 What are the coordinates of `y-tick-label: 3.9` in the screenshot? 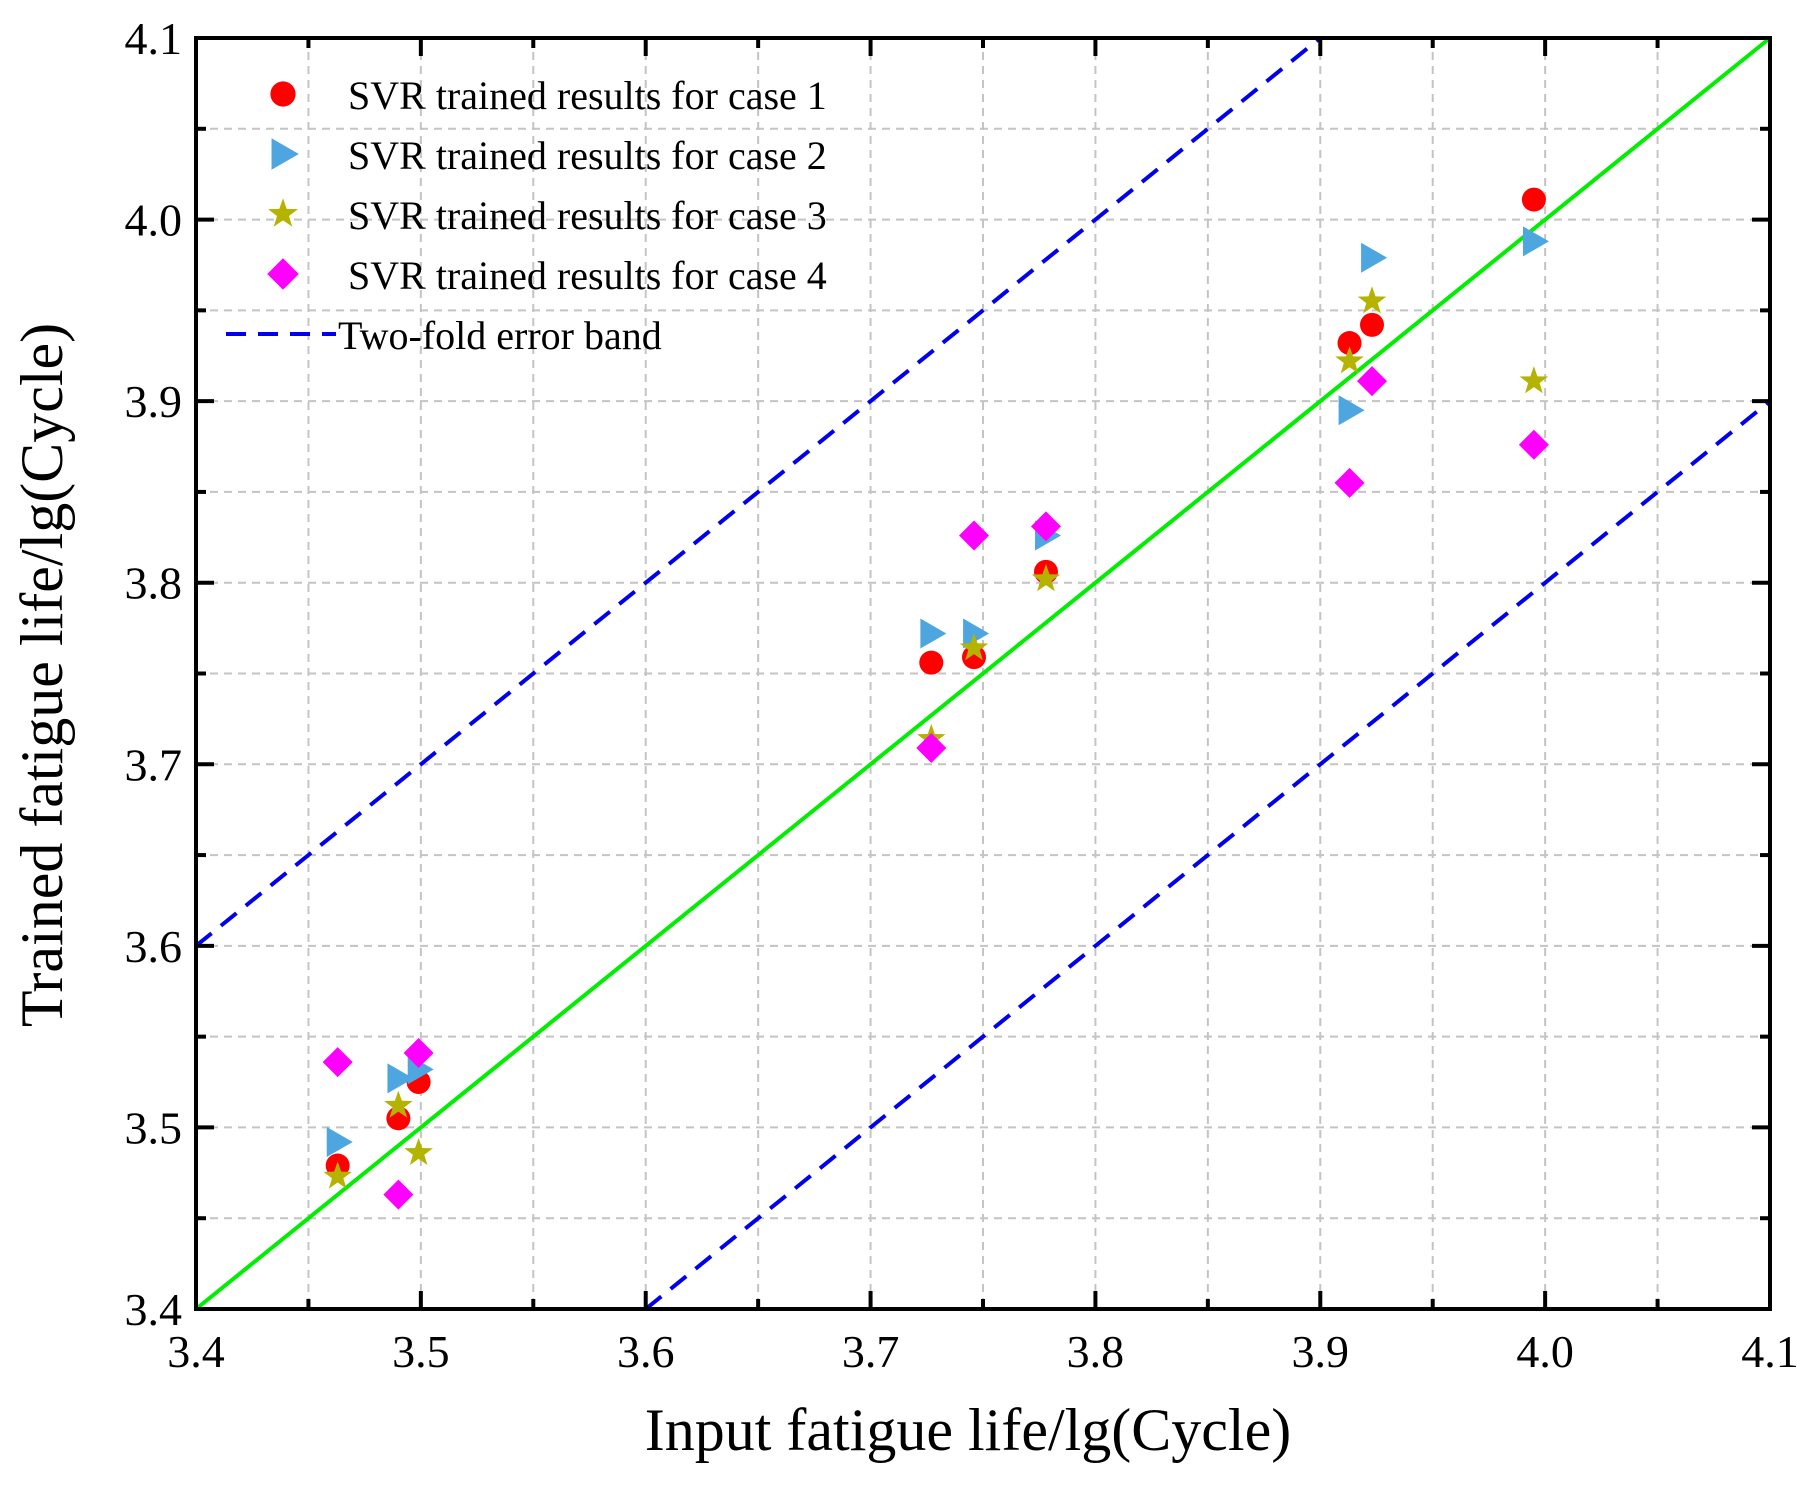 It's located at (154, 401).